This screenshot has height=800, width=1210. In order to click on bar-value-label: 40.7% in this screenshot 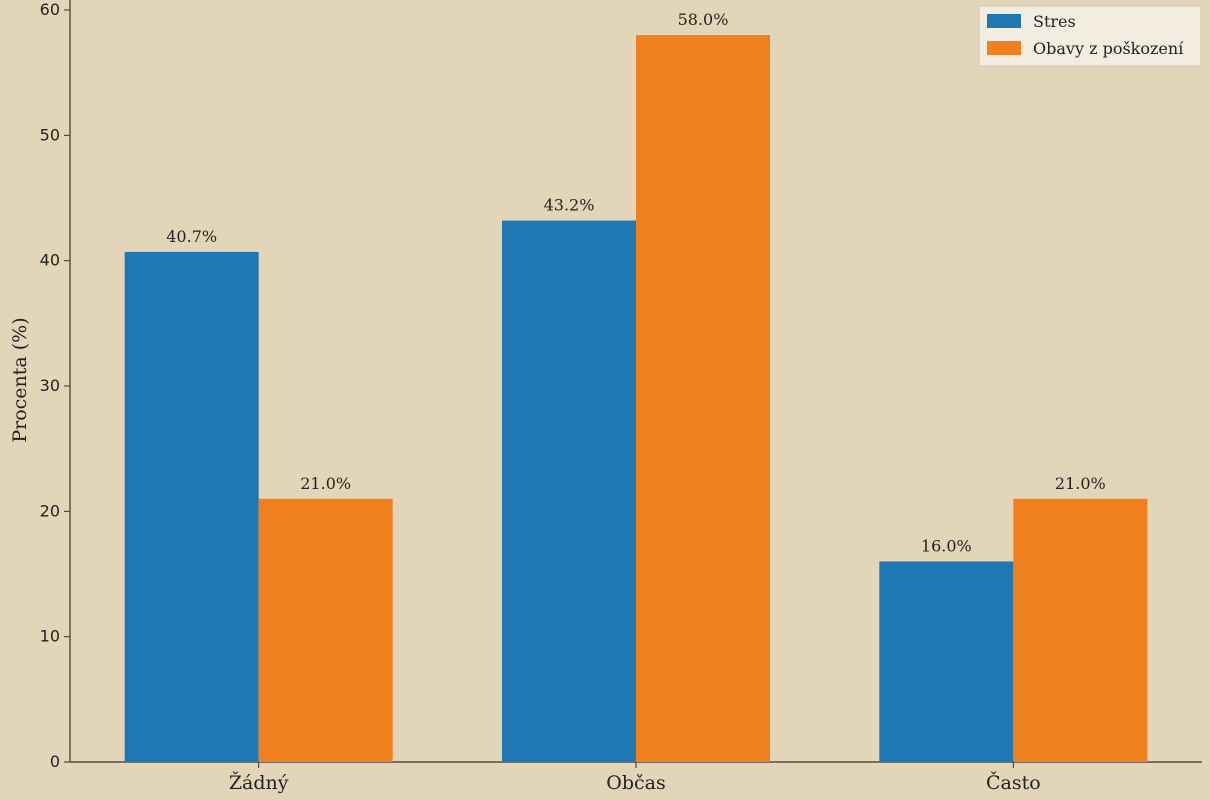, I will do `click(191, 236)`.